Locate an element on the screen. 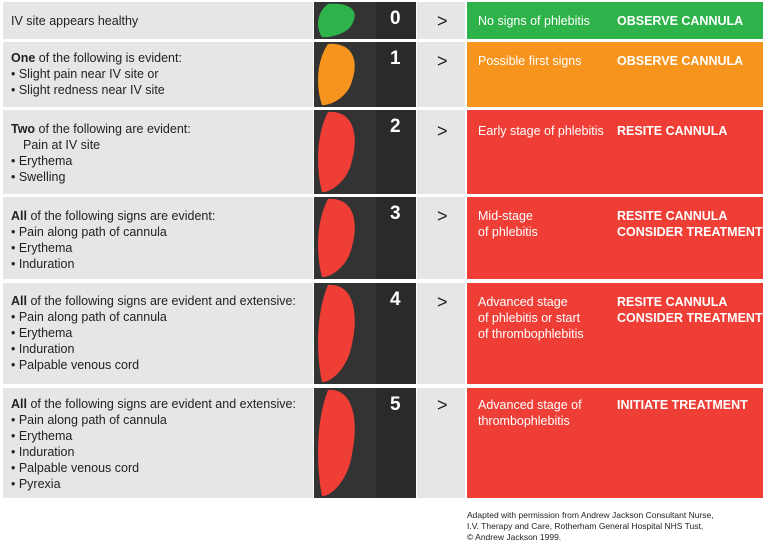 The image size is (768, 556). sign-item: • Swelling is located at coordinates (38, 177).